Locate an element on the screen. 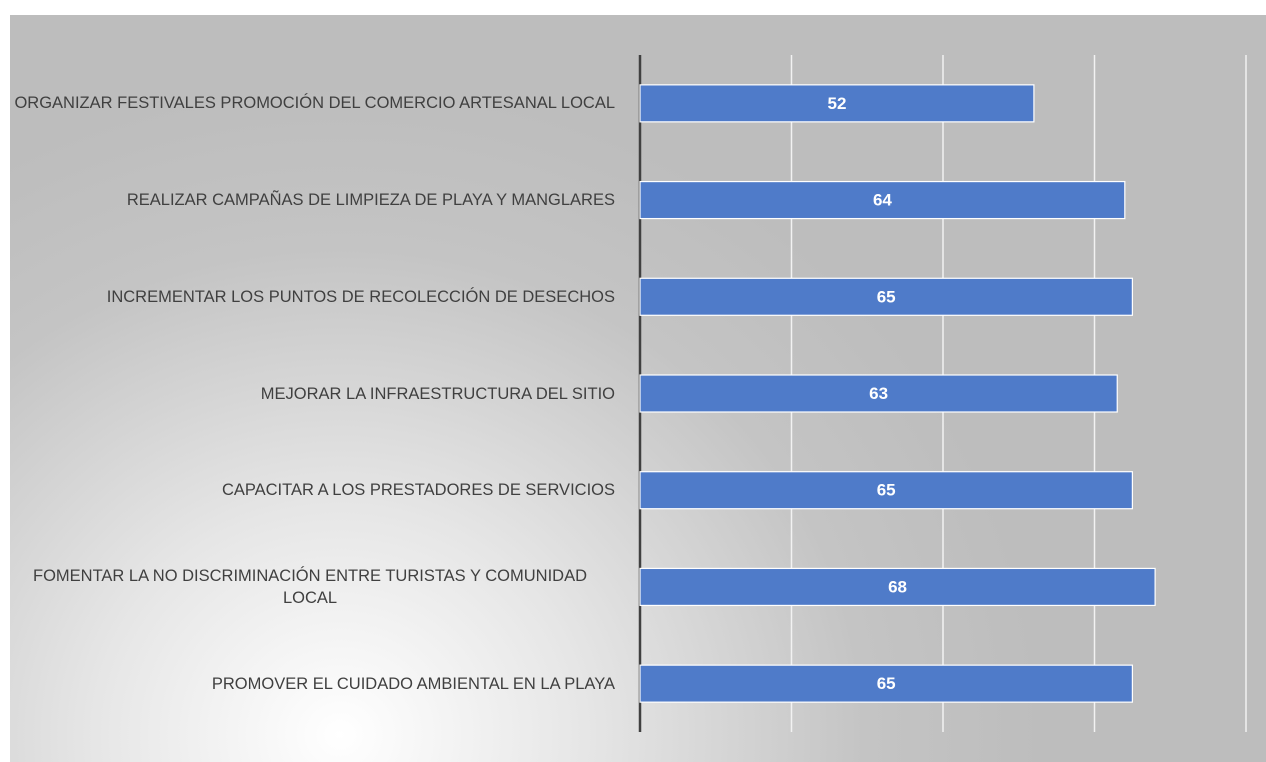 The height and width of the screenshot is (762, 1266). y-tick-label: CAPACITAR A LOS PRESTADORES DE SERVICIOS is located at coordinates (418, 490).